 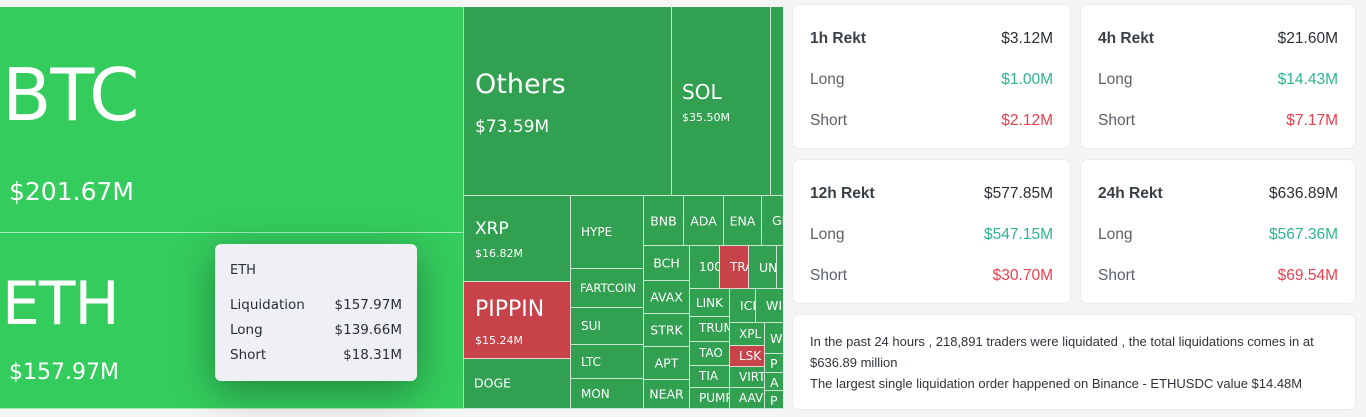 I want to click on cell-symbol: FARTCOIN, so click(x=608, y=288).